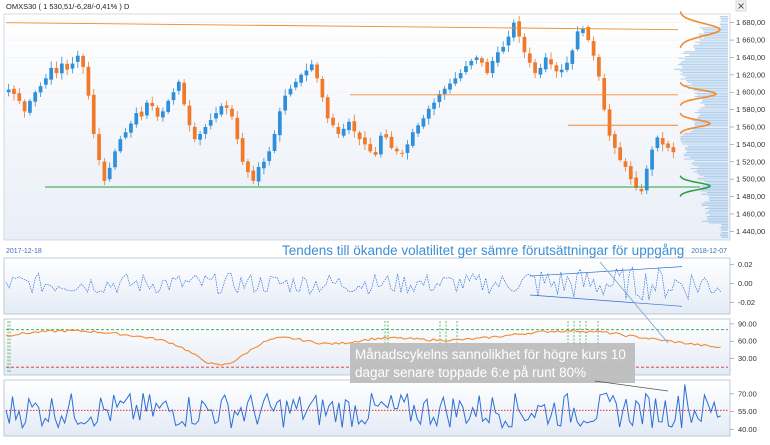  What do you see at coordinates (750, 109) in the screenshot?
I see `price-tick-label: 1 580,00` at bounding box center [750, 109].